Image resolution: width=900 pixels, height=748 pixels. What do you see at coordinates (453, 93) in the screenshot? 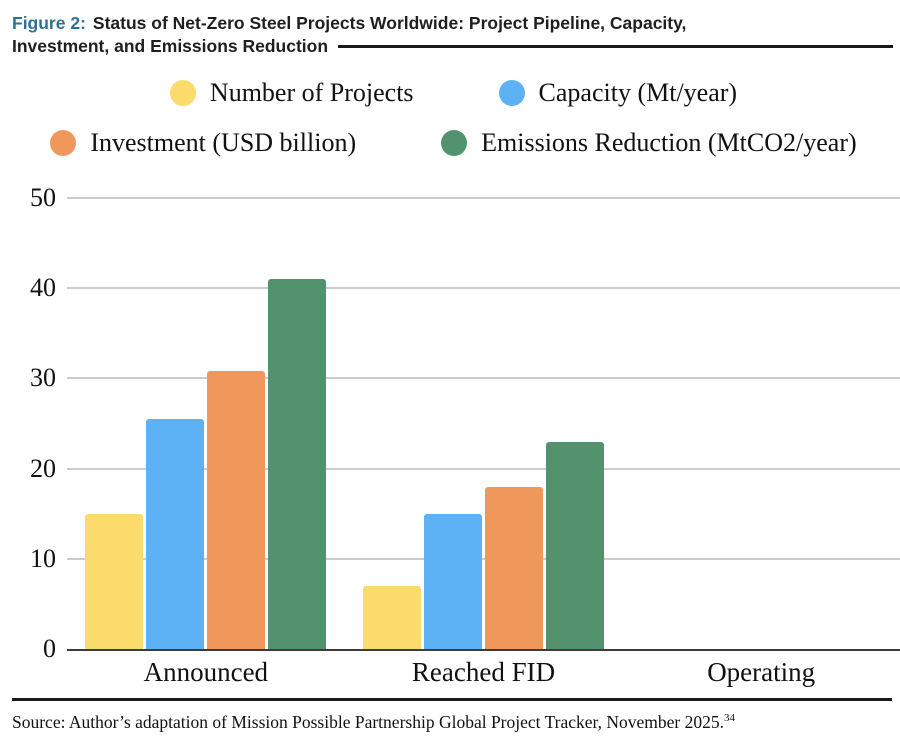
I see `legend-row-1: Number of Projects Capacity (Mt/year)` at bounding box center [453, 93].